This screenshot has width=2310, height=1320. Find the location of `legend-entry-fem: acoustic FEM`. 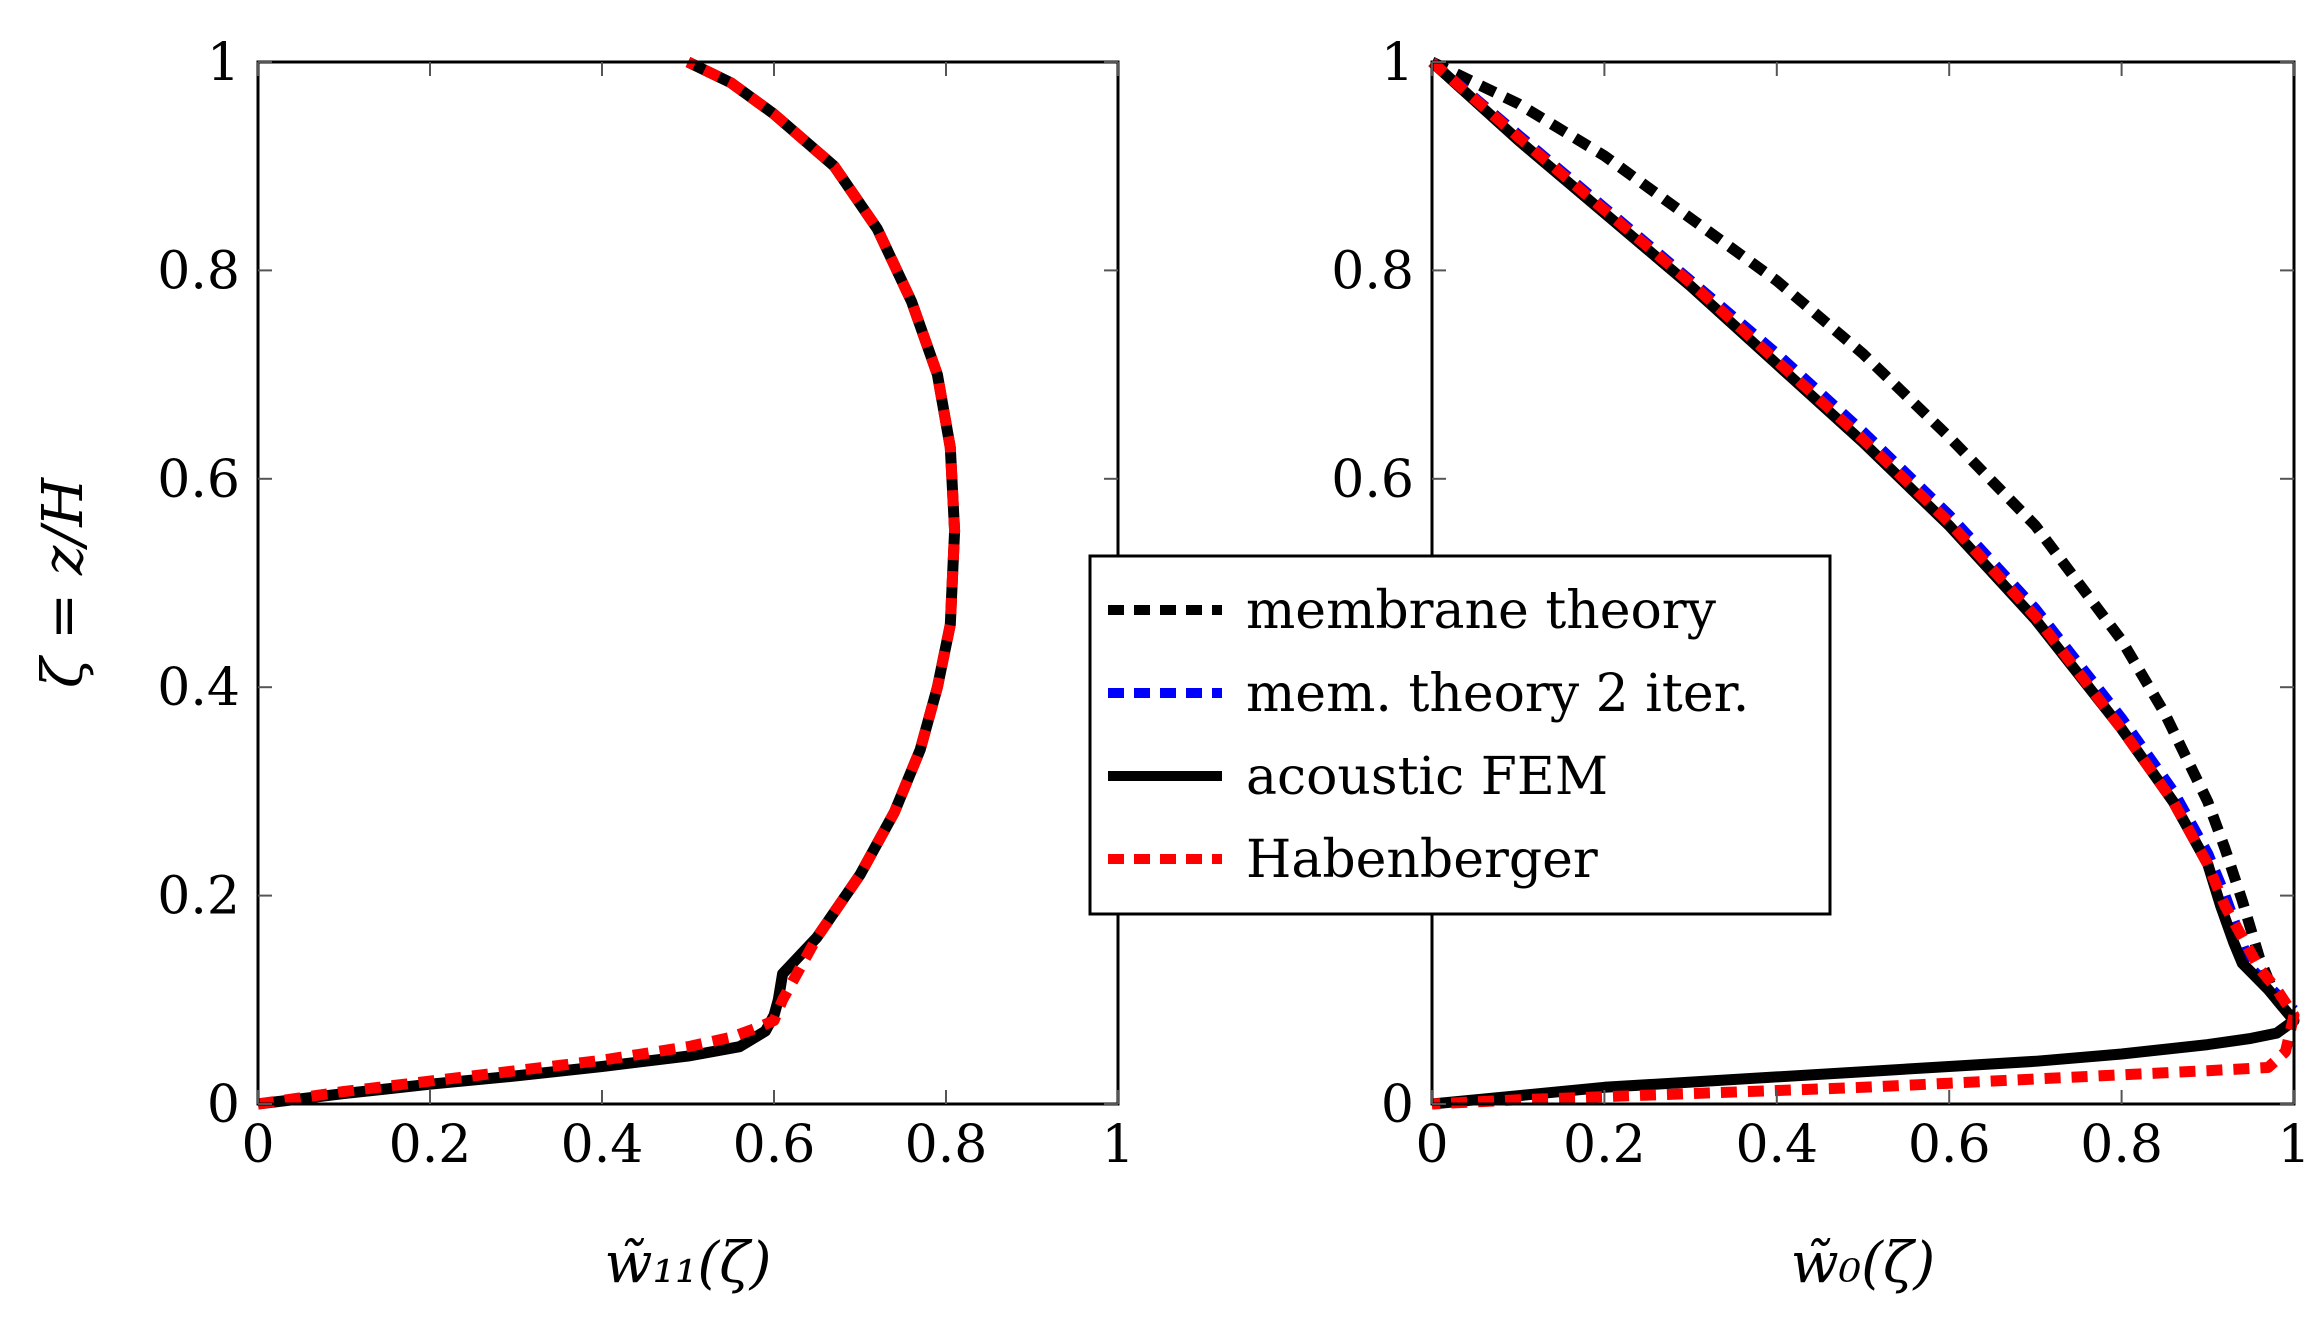

legend-entry-fem: acoustic FEM is located at coordinates (1358, 777).